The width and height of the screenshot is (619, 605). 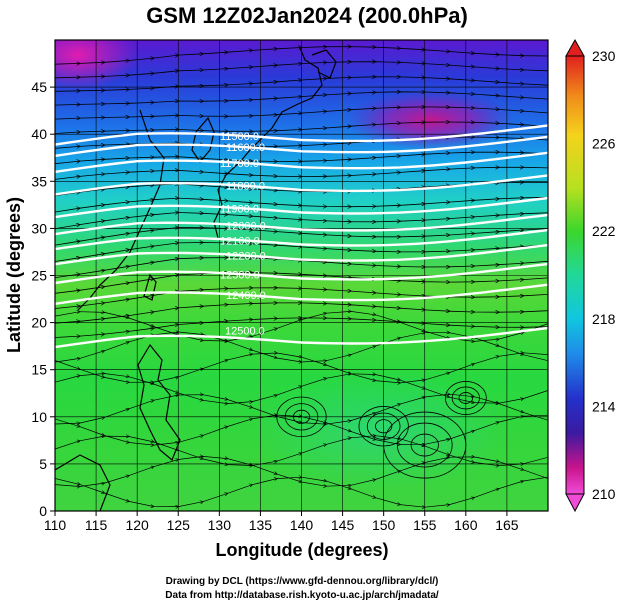 What do you see at coordinates (246, 226) in the screenshot?
I see `contour-label: 12000.0` at bounding box center [246, 226].